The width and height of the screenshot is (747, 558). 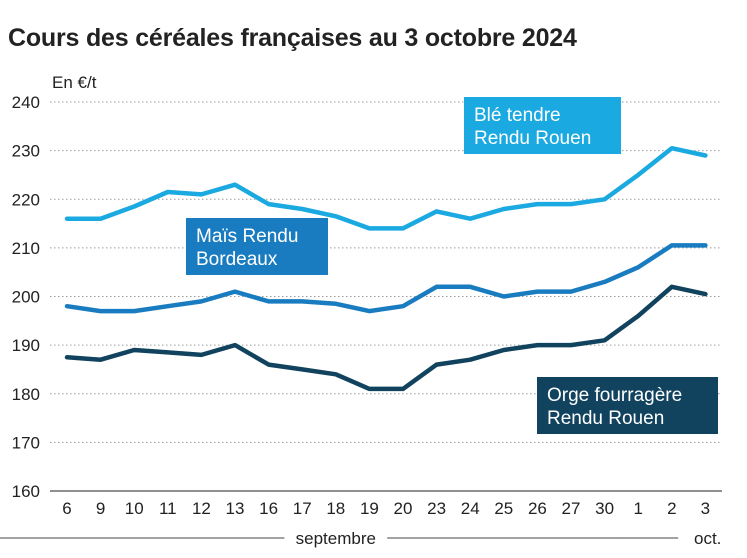 I want to click on month-label: oct., so click(x=707, y=538).